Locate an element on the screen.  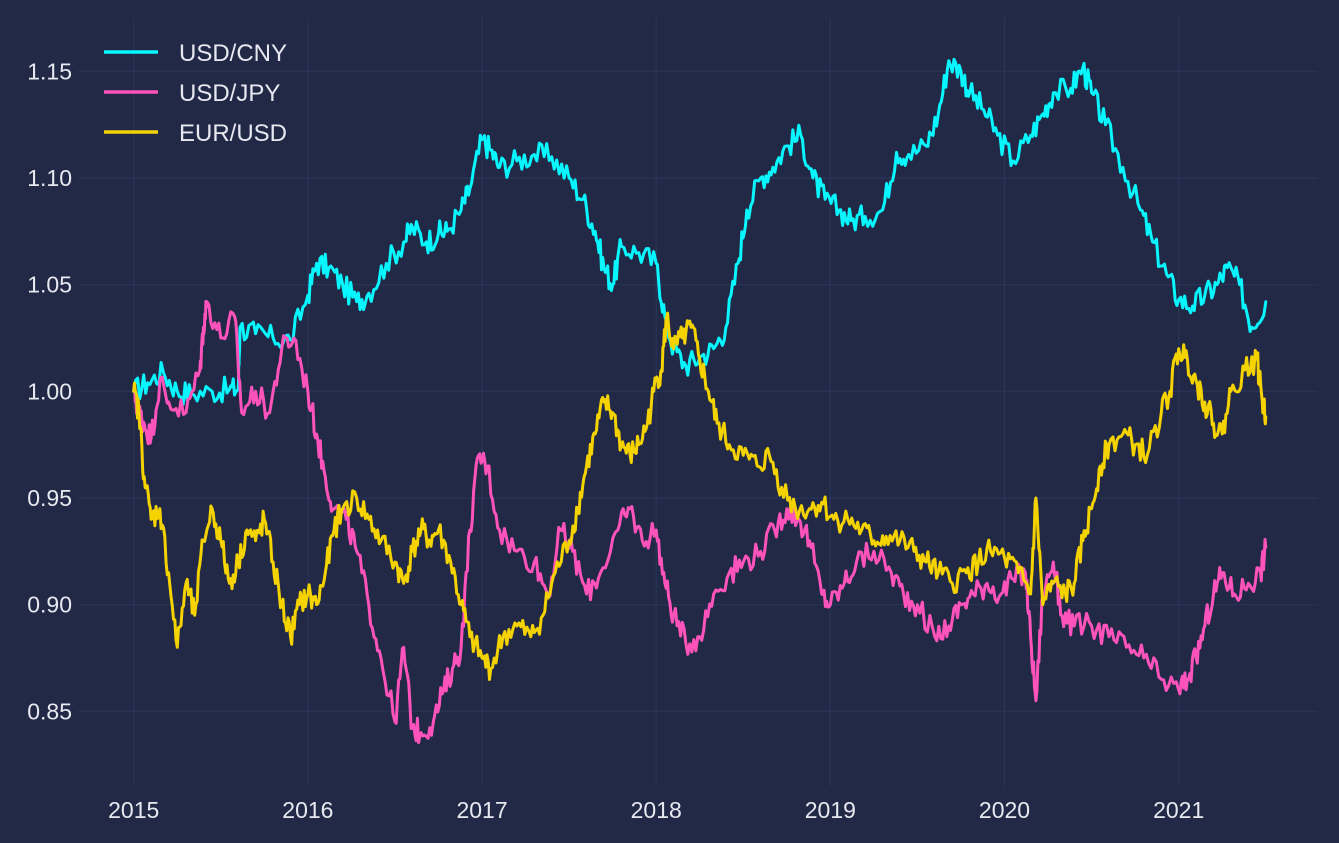
legend-label: EUR/USD is located at coordinates (233, 133).